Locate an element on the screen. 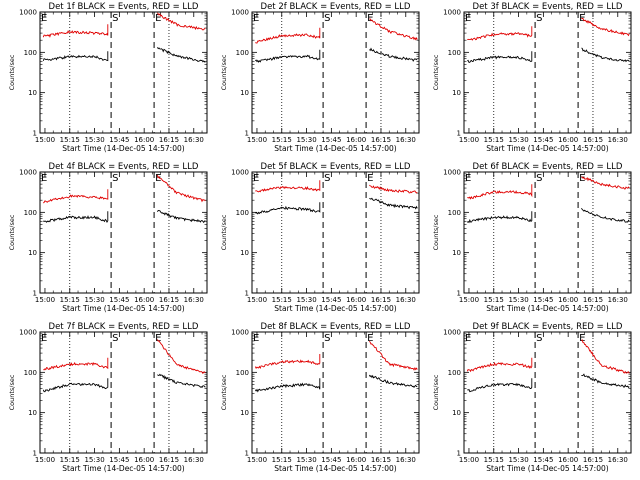  chart-title: Det 6f BLACK = Events, RED = LLD is located at coordinates (548, 167).